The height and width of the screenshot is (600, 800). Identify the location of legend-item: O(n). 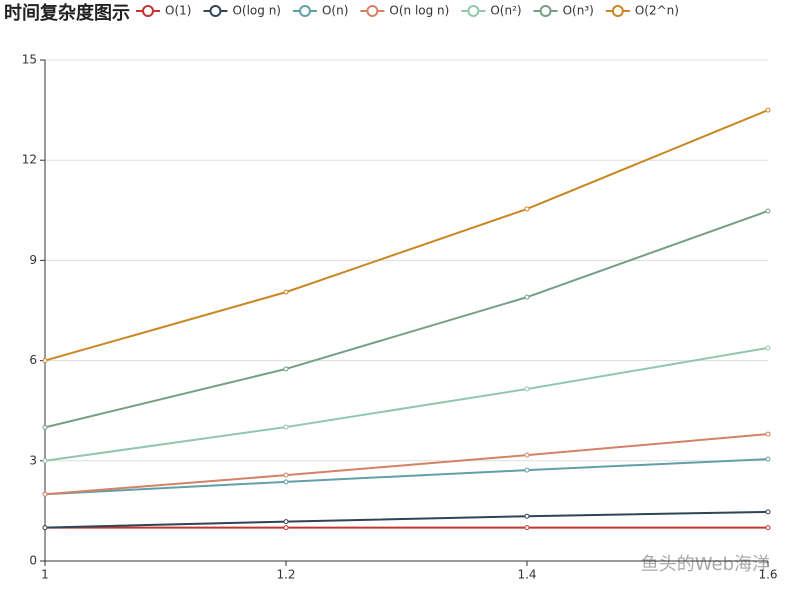
(320, 11).